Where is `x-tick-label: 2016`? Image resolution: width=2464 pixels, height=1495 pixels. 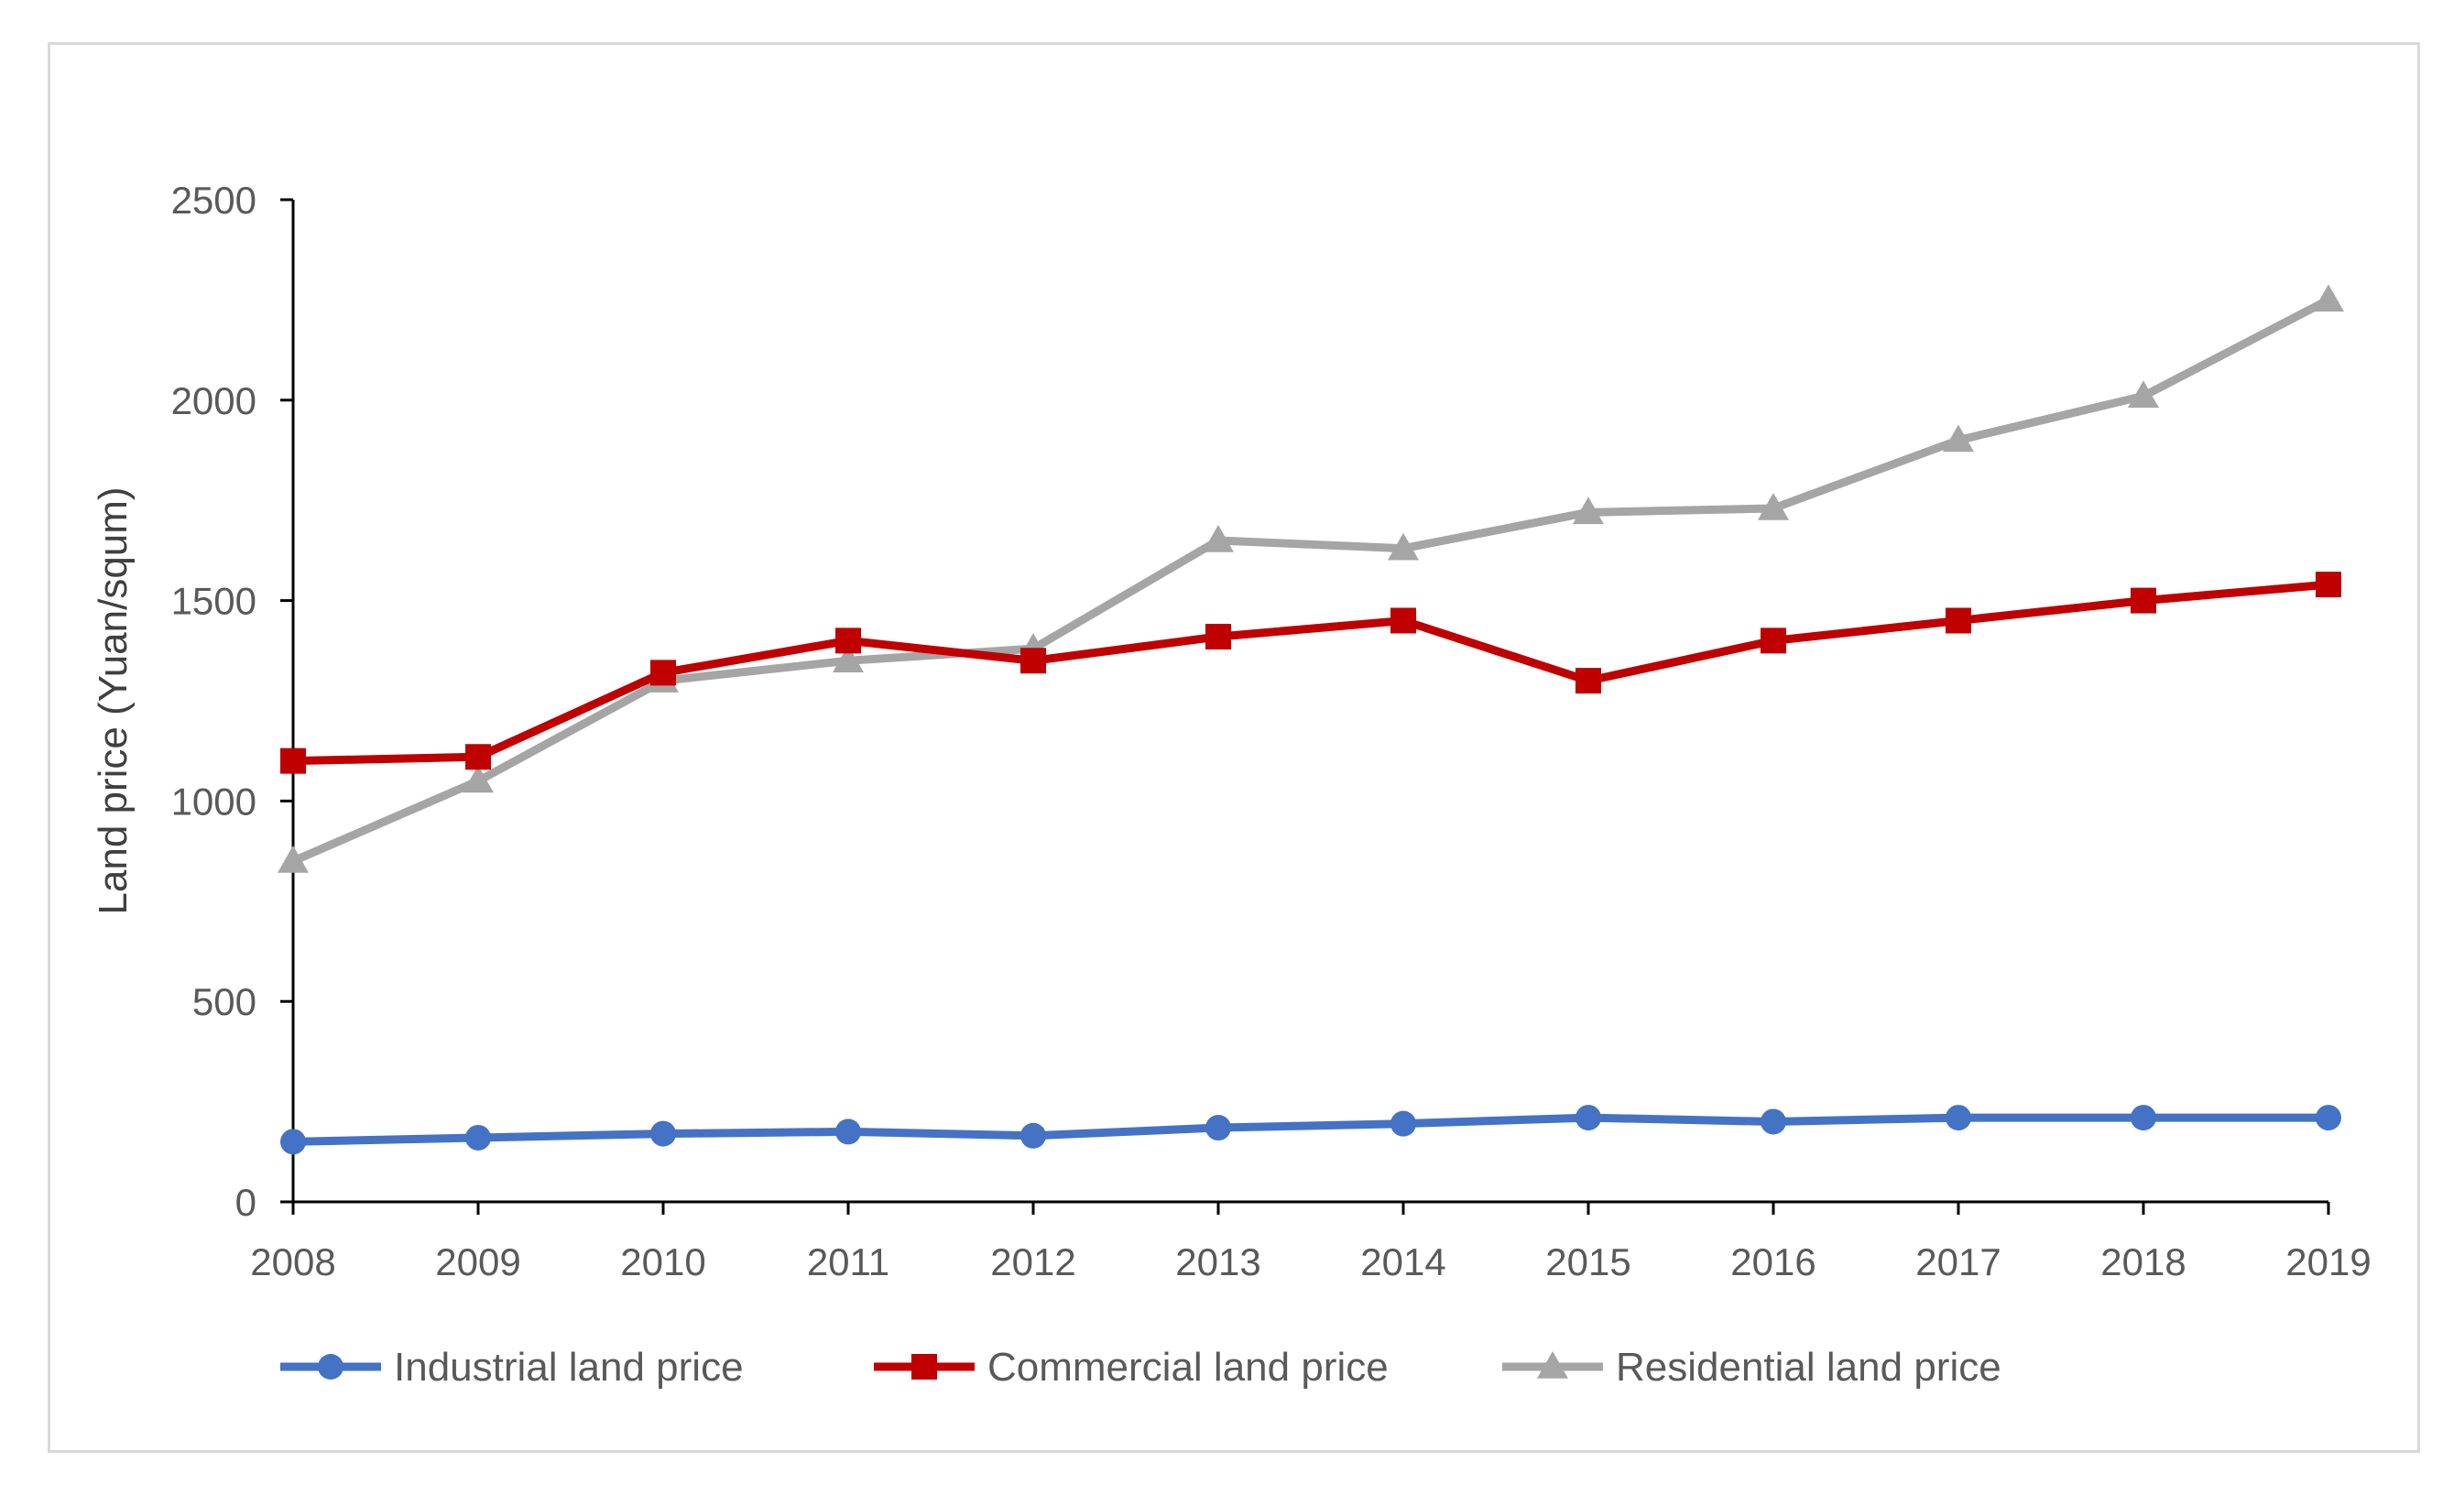 x-tick-label: 2016 is located at coordinates (1772, 1261).